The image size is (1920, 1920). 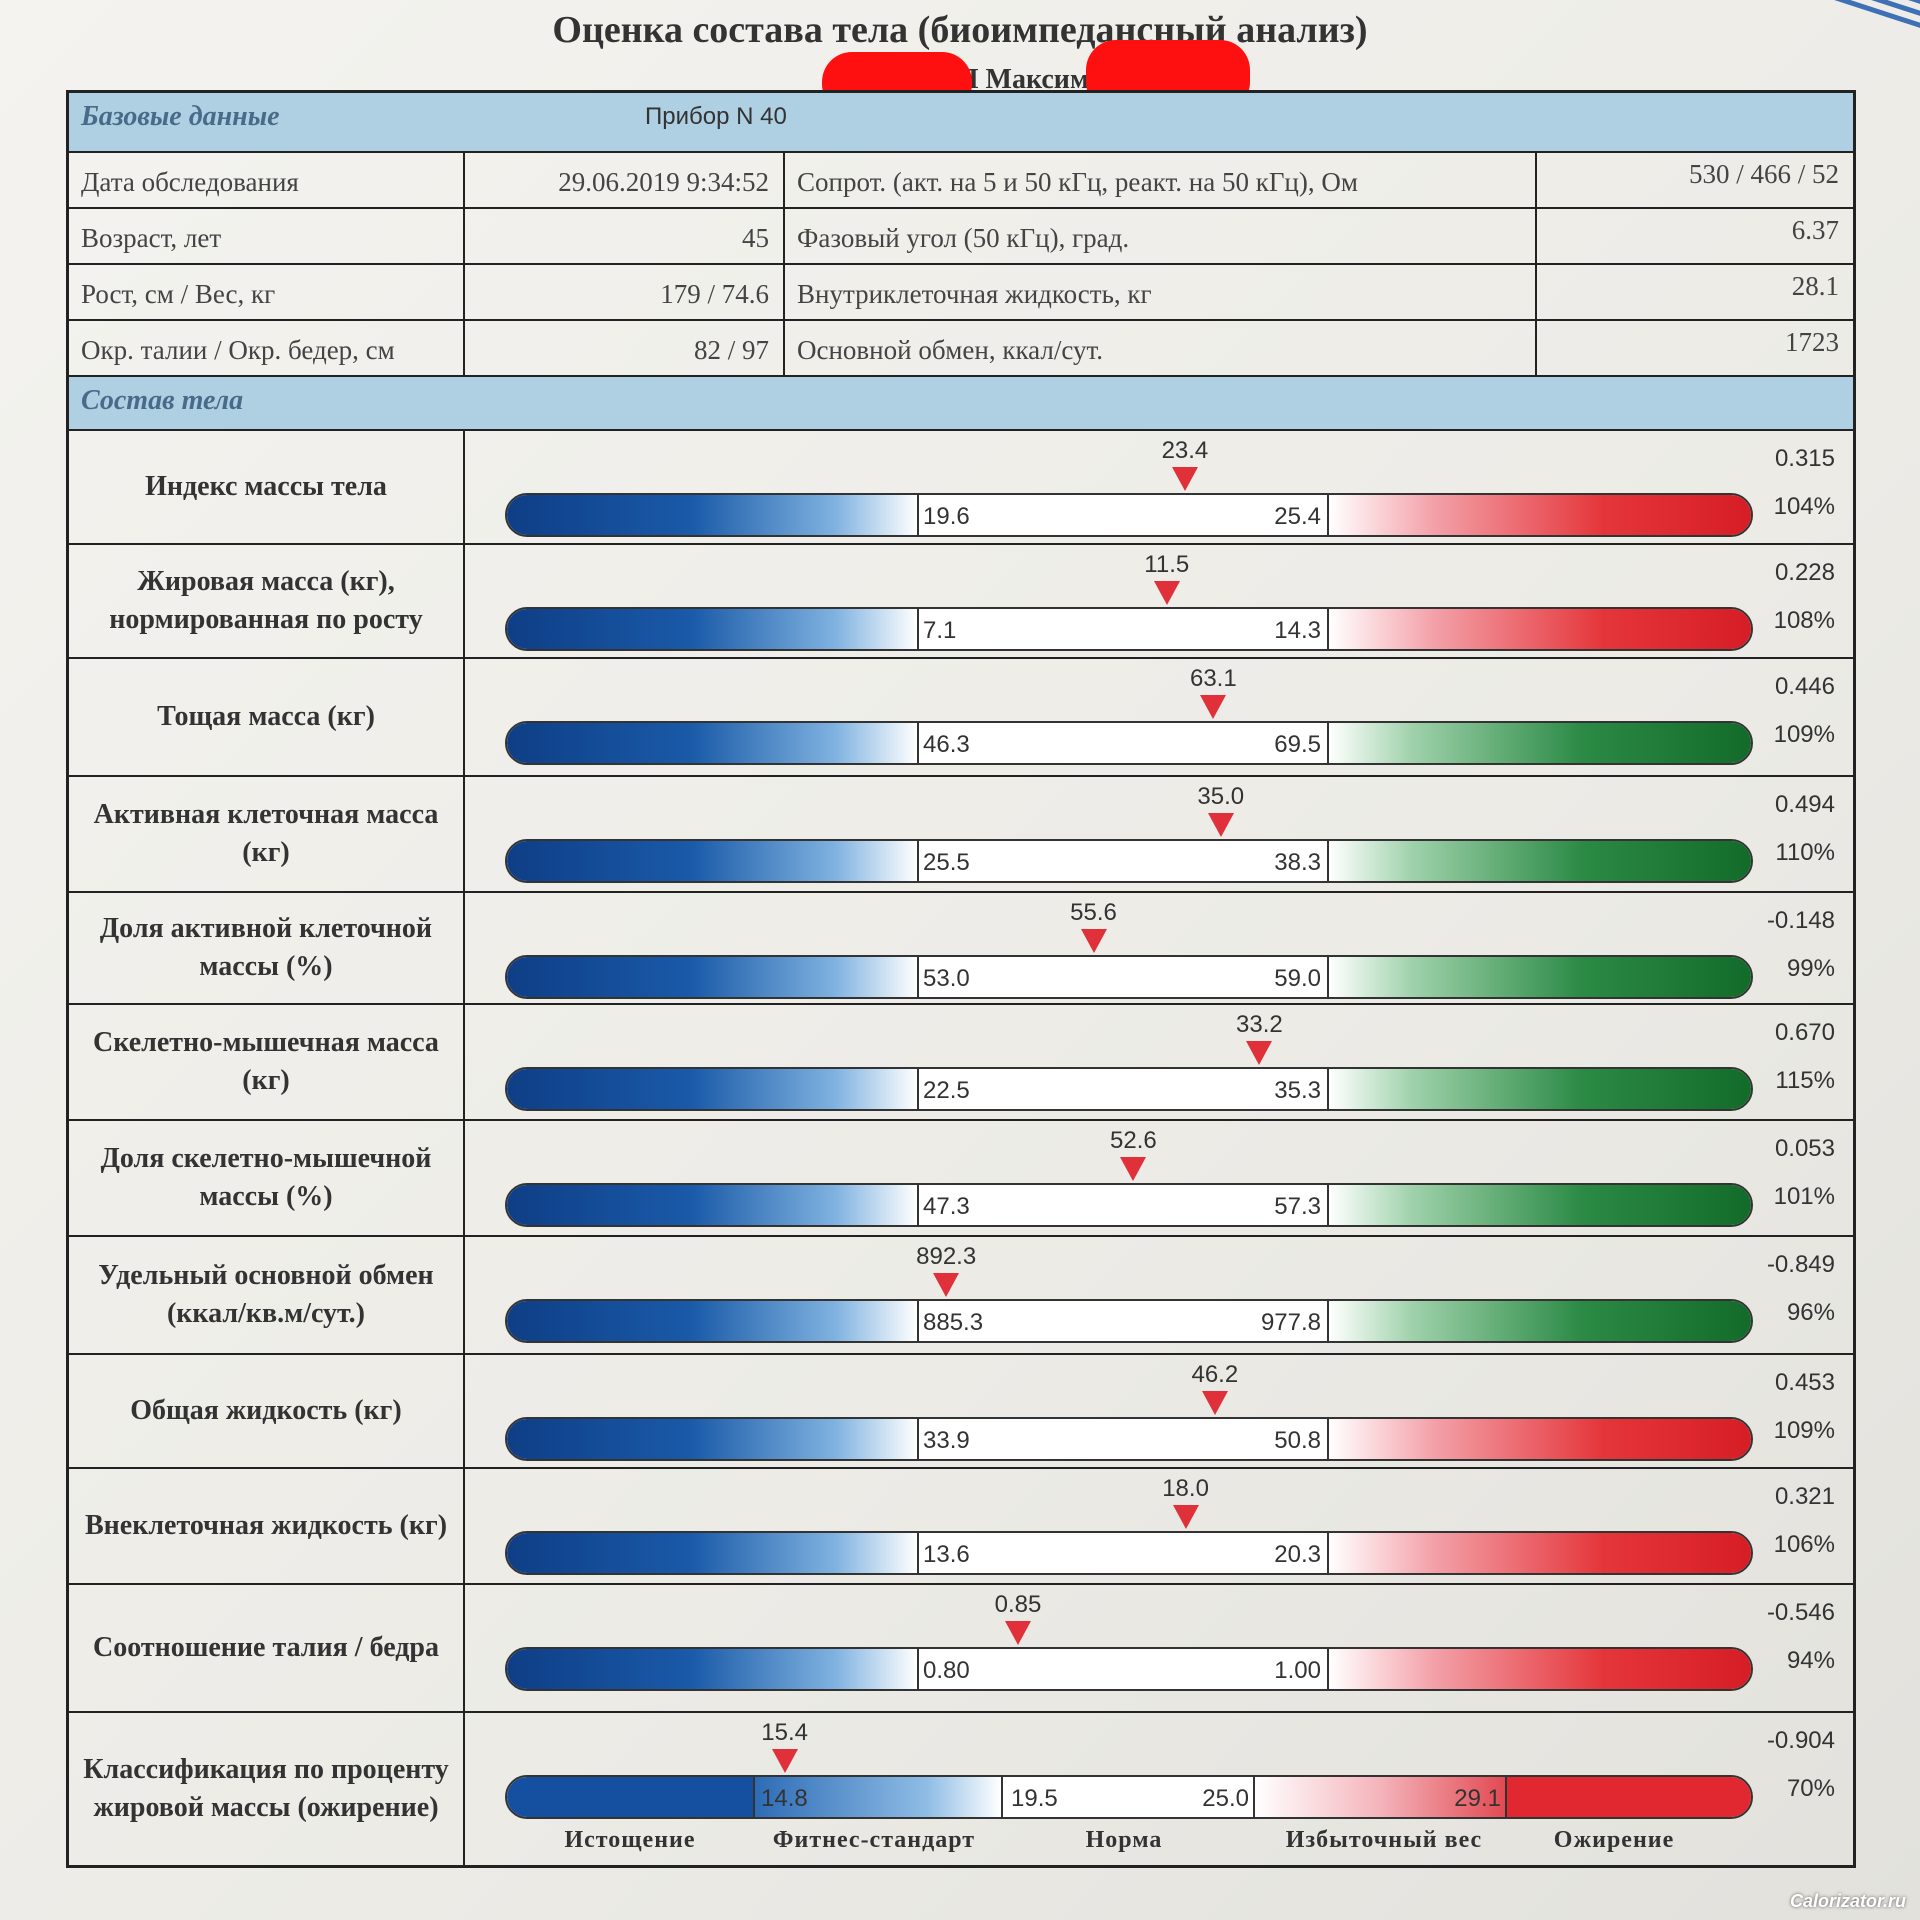 I want to click on classification-bar: 14.8 19.5 25.0 29.1, so click(x=1129, y=1797).